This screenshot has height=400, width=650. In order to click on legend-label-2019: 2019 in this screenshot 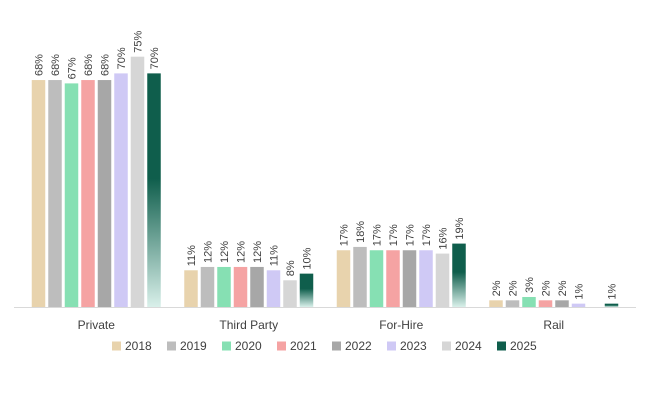, I will do `click(193, 346)`.